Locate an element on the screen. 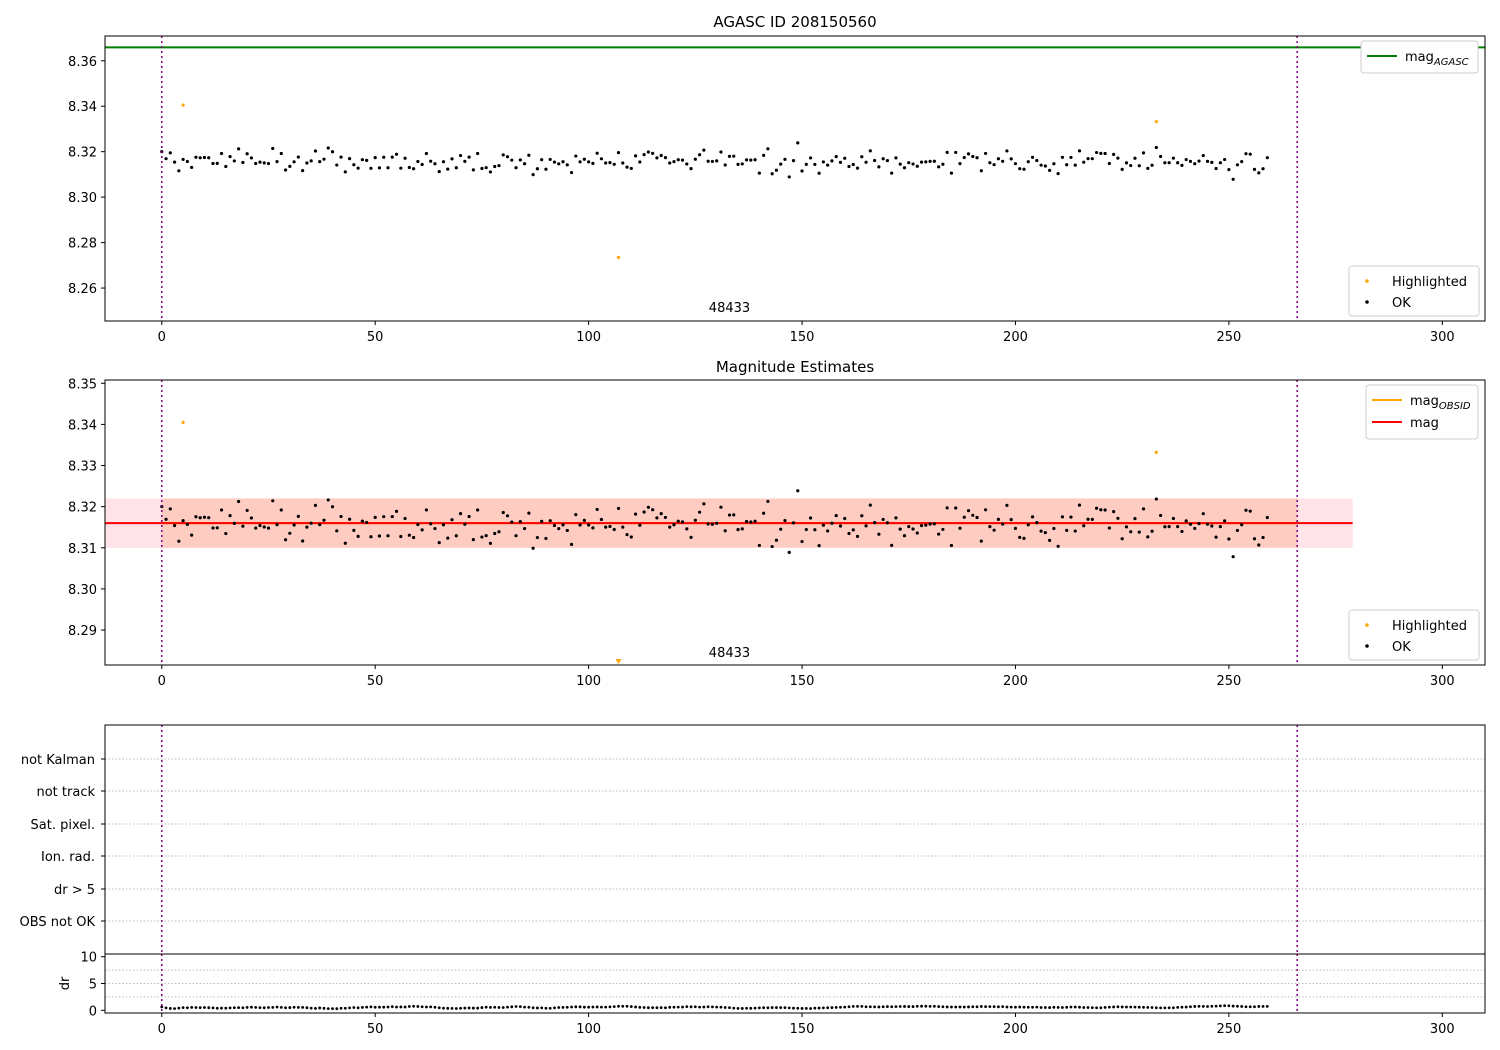 Image resolution: width=1500 pixels, height=1050 pixels. p2-legend-label: OK is located at coordinates (1401, 647).